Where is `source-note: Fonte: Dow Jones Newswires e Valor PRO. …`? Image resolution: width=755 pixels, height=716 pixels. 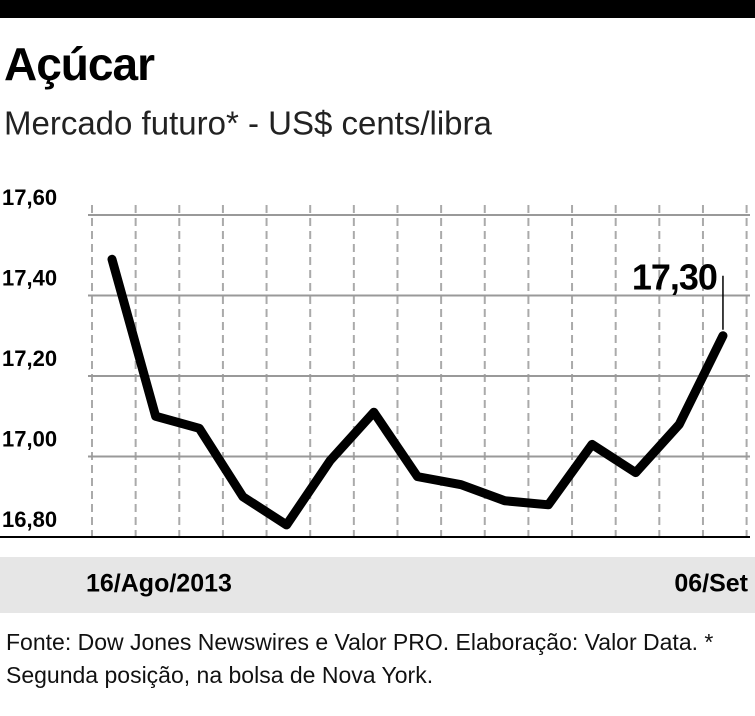
source-note: Fonte: Dow Jones Newswires e Valor PRO. … is located at coordinates (360, 658).